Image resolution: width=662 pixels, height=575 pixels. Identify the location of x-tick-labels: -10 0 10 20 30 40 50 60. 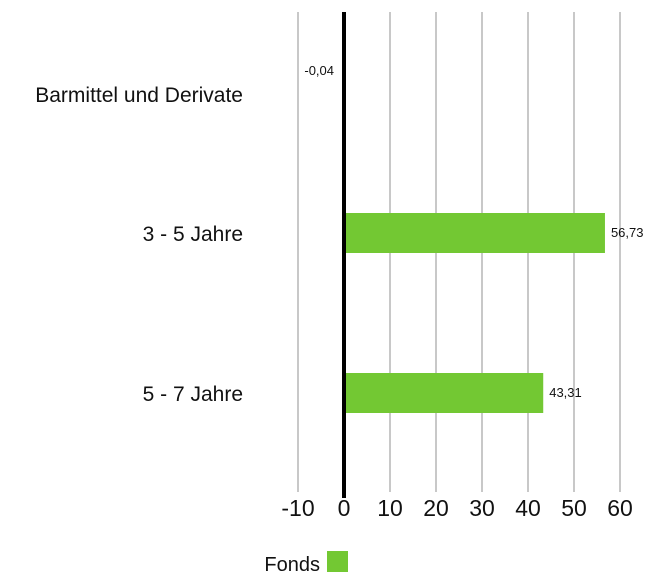
(456, 508).